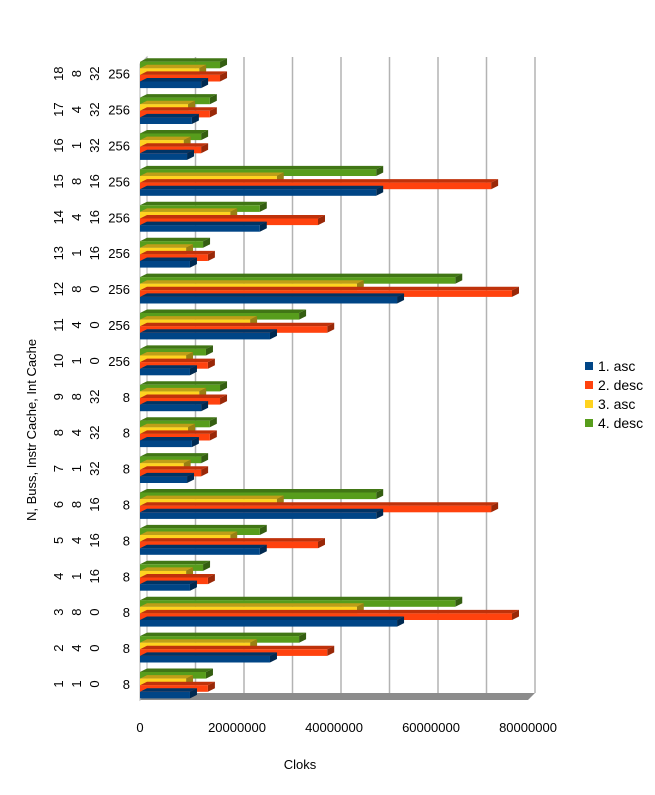  What do you see at coordinates (237, 727) in the screenshot?
I see `x-tick-label: 20000000` at bounding box center [237, 727].